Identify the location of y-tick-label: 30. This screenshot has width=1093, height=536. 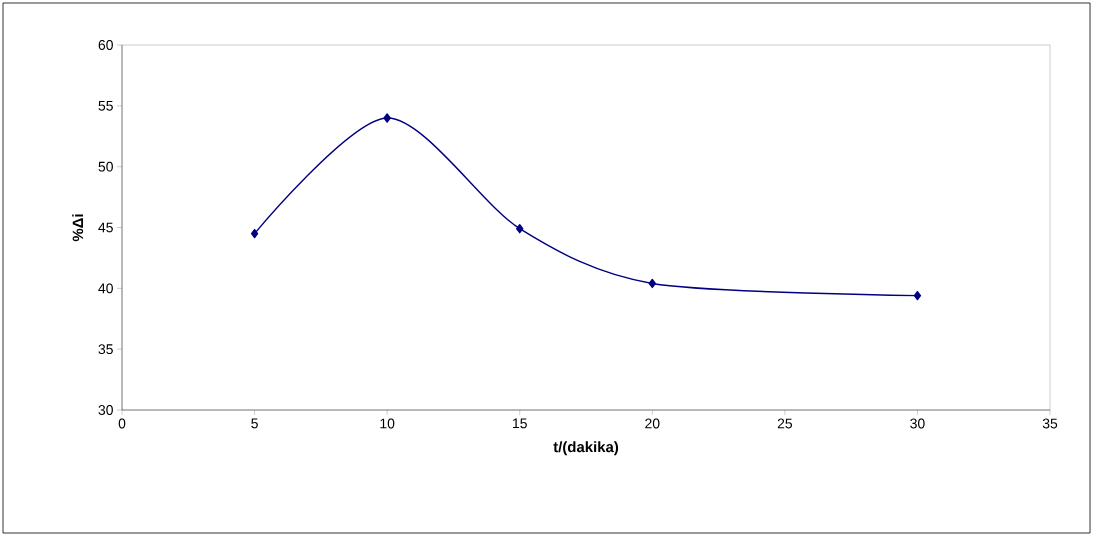
(105, 410).